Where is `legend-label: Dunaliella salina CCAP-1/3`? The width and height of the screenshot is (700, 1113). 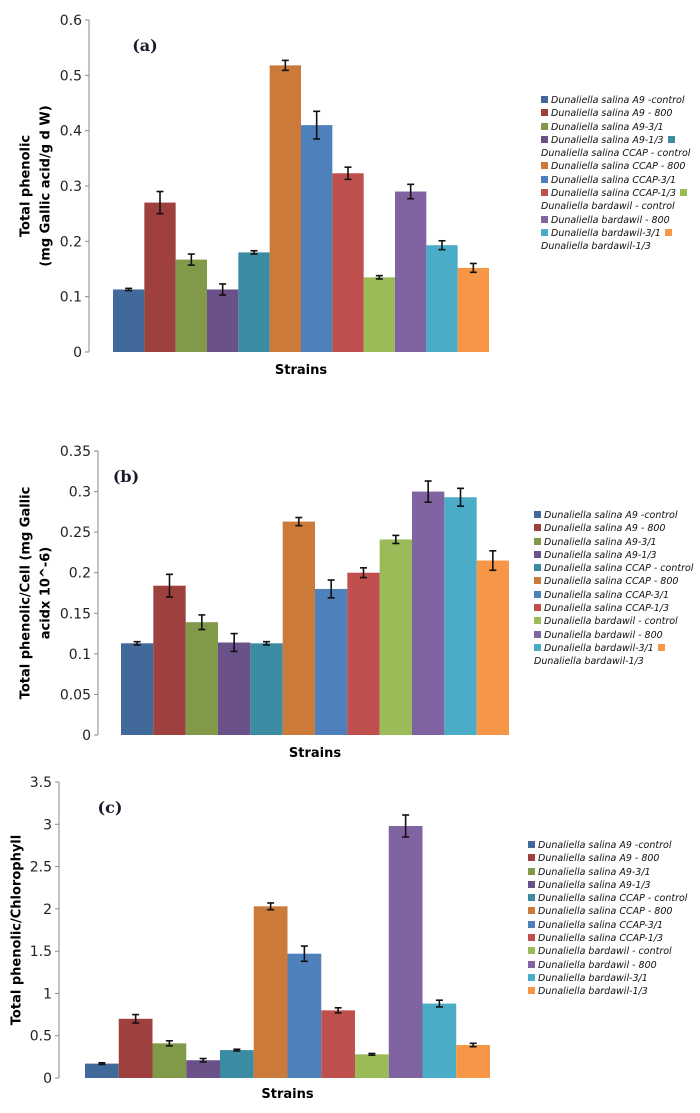 legend-label: Dunaliella salina CCAP-1/3 is located at coordinates (614, 194).